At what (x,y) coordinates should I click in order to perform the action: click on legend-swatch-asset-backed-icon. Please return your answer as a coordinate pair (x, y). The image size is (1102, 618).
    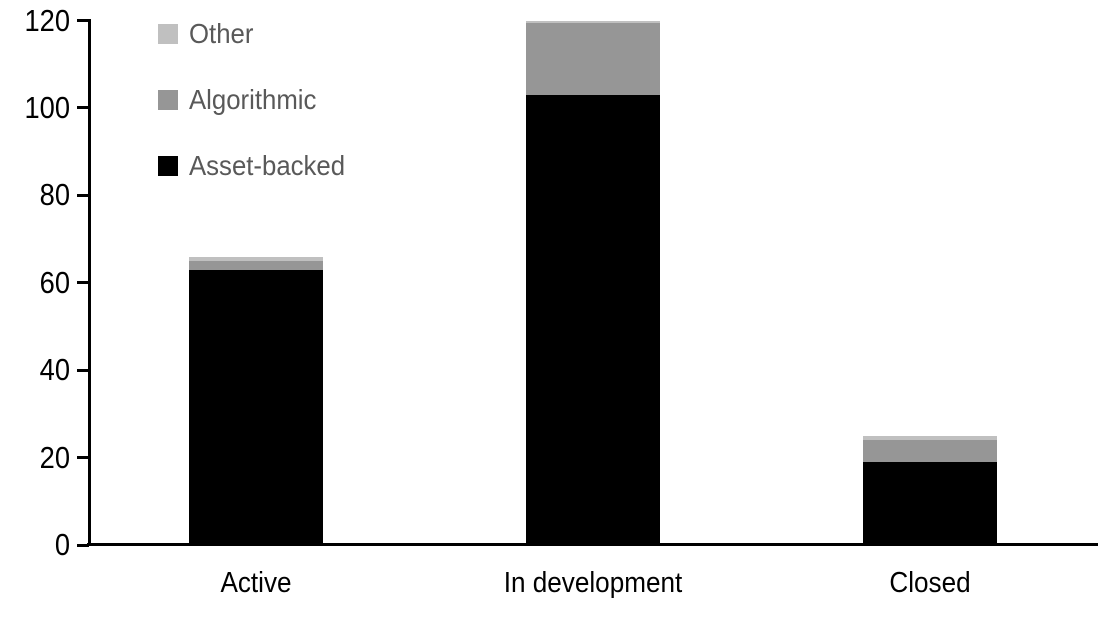
    Looking at the image, I should click on (168, 166).